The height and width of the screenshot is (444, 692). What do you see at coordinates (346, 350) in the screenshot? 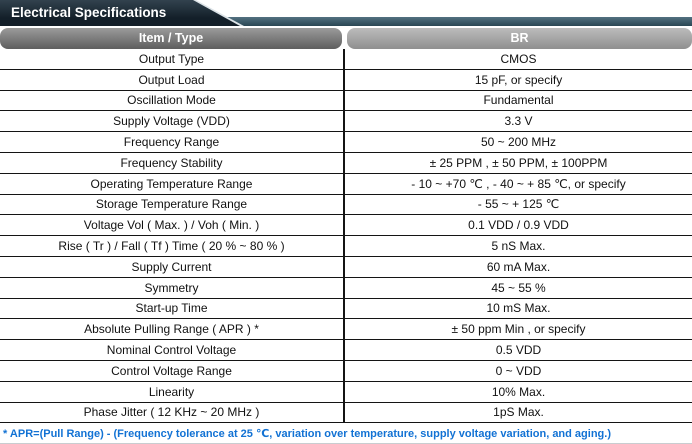
I see `table-row: Nominal Control Voltage 0.5 VDD` at bounding box center [346, 350].